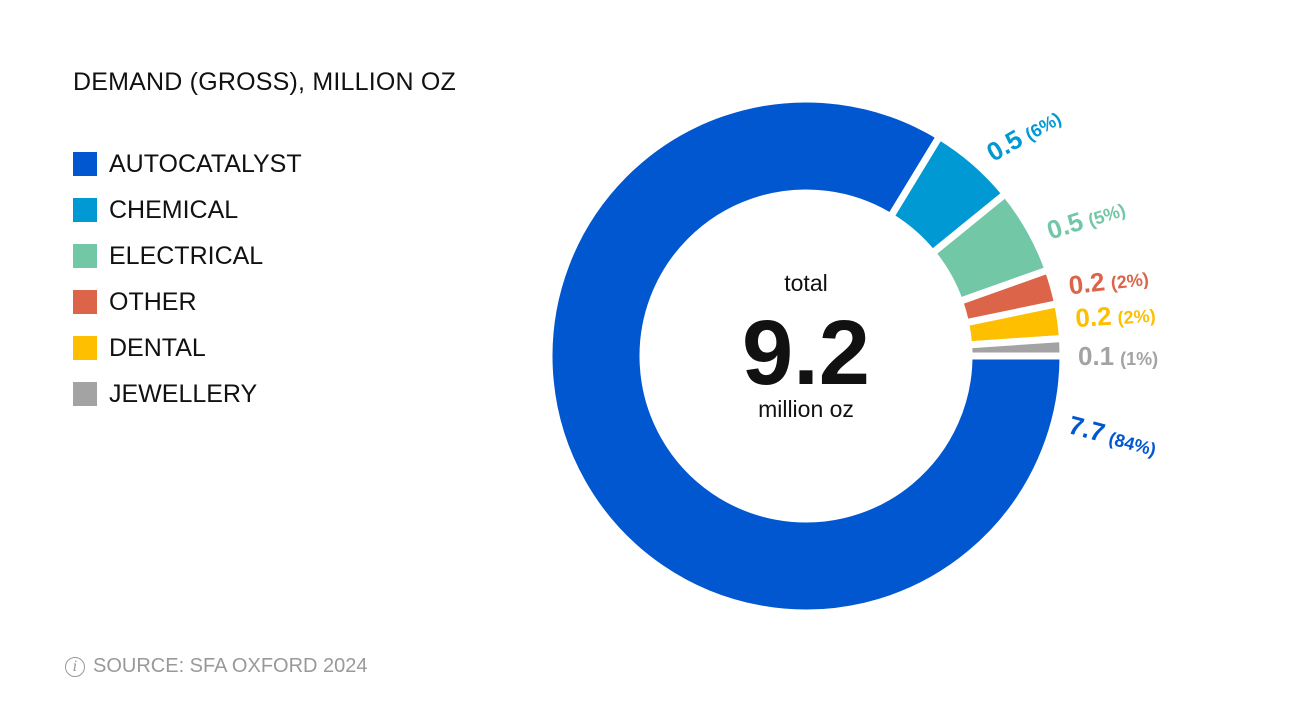 The height and width of the screenshot is (720, 1301). Describe the element at coordinates (806, 409) in the screenshot. I see `center-caption-bottom: million oz` at that location.